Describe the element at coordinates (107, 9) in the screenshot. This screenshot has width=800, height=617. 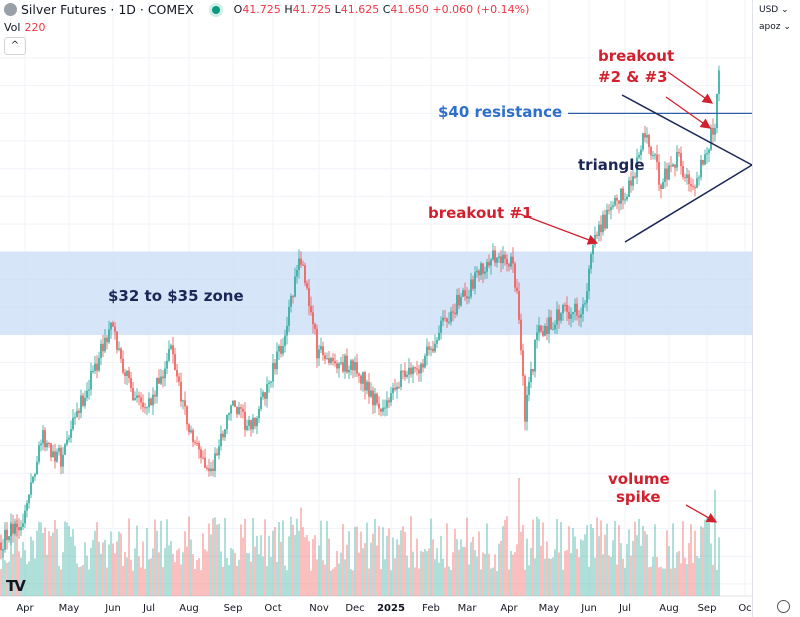
I see `symbol-title: Silver Futures · 1D · COMEX` at that location.